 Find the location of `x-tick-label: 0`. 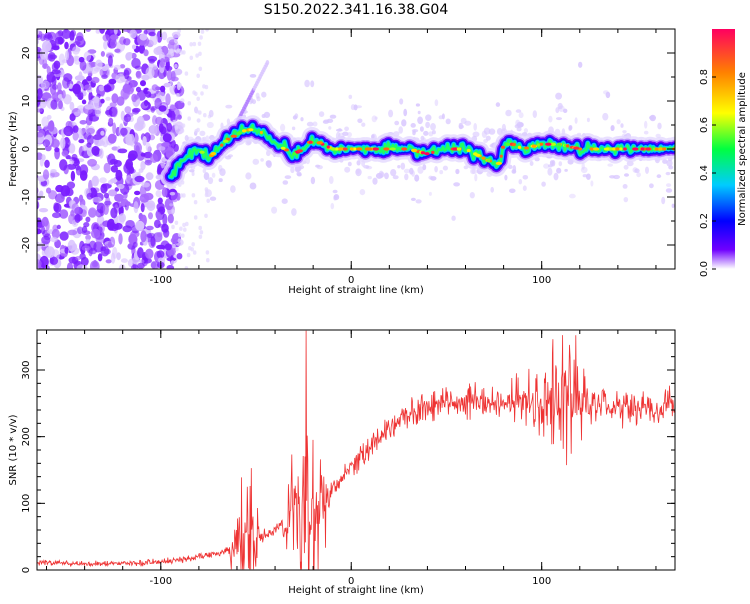

x-tick-label: 0 is located at coordinates (351, 581).